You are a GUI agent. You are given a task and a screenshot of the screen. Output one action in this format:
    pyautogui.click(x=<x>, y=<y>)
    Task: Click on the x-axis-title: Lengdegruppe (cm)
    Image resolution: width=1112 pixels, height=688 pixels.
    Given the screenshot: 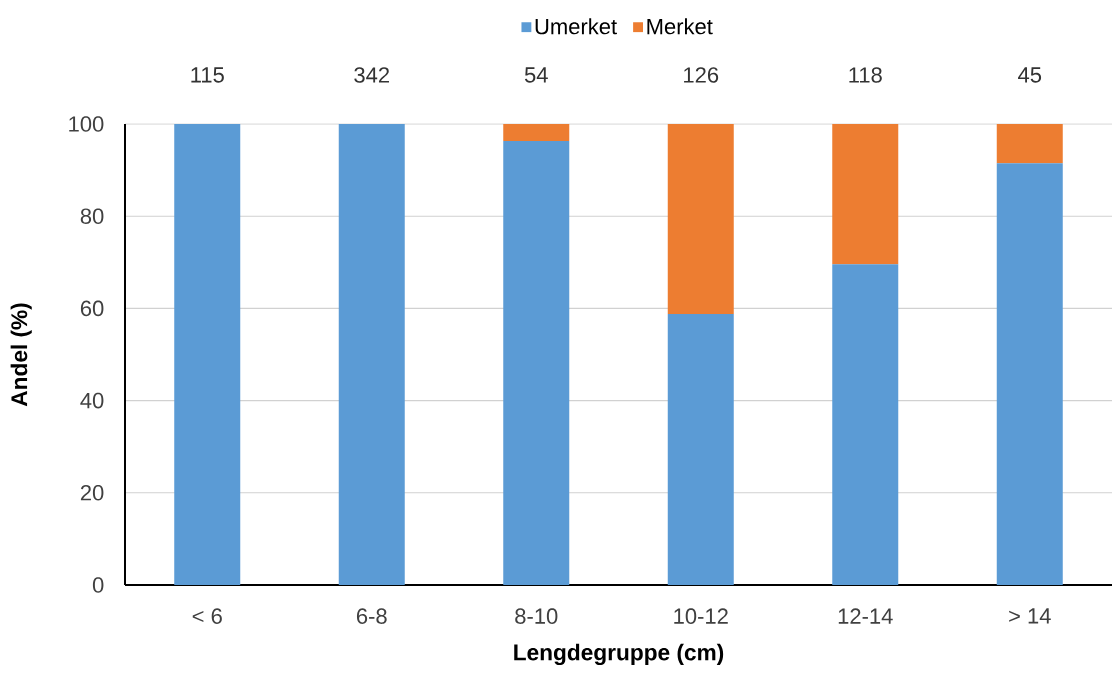 What is the action you would take?
    pyautogui.click(x=619, y=654)
    